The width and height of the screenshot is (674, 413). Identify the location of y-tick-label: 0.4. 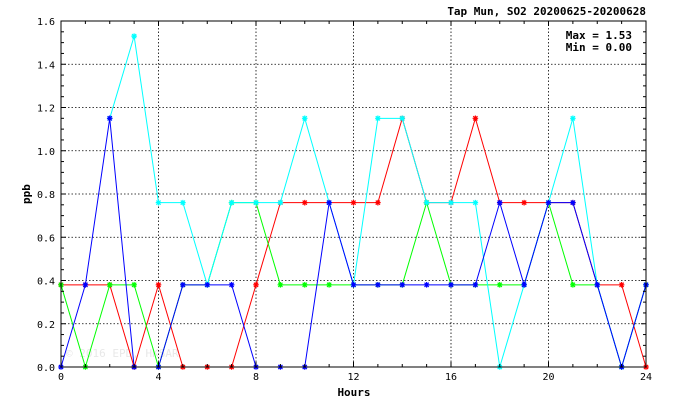
(46, 282).